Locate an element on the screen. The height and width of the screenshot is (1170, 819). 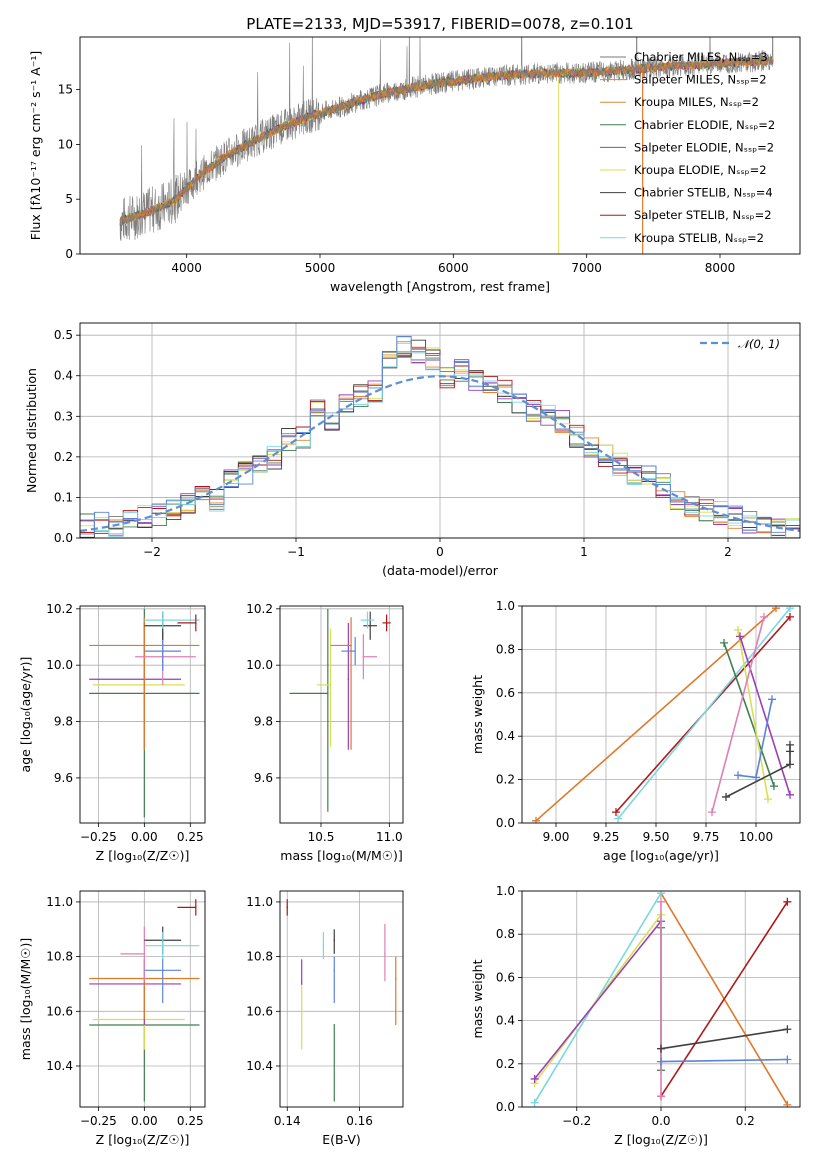
x-tick-label: −0.2 is located at coordinates (576, 1121).